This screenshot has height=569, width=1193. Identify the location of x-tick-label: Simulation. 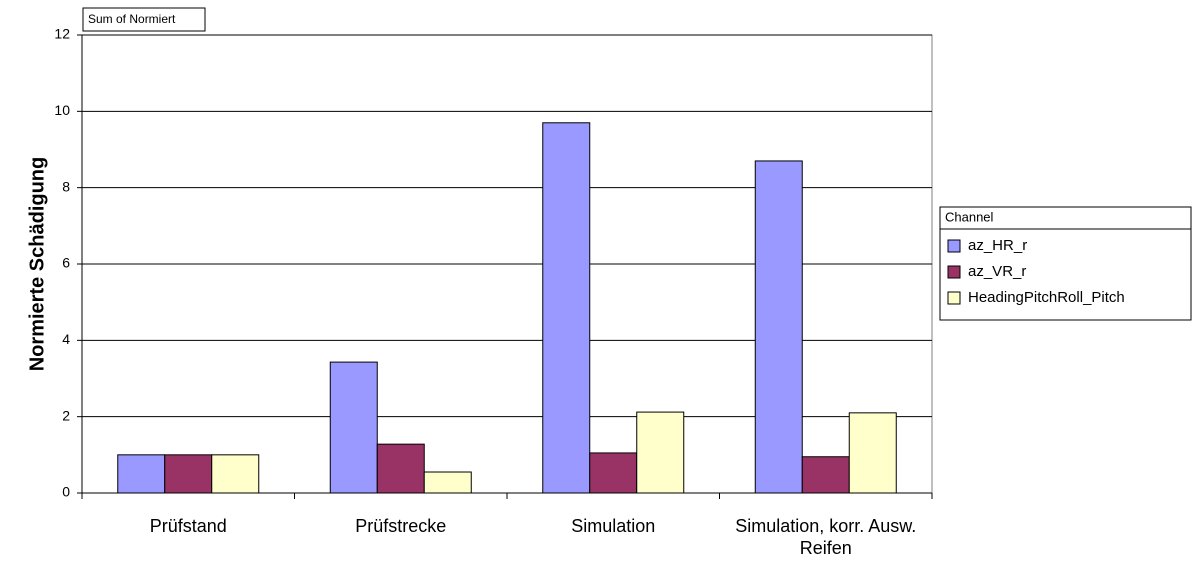
(613, 526).